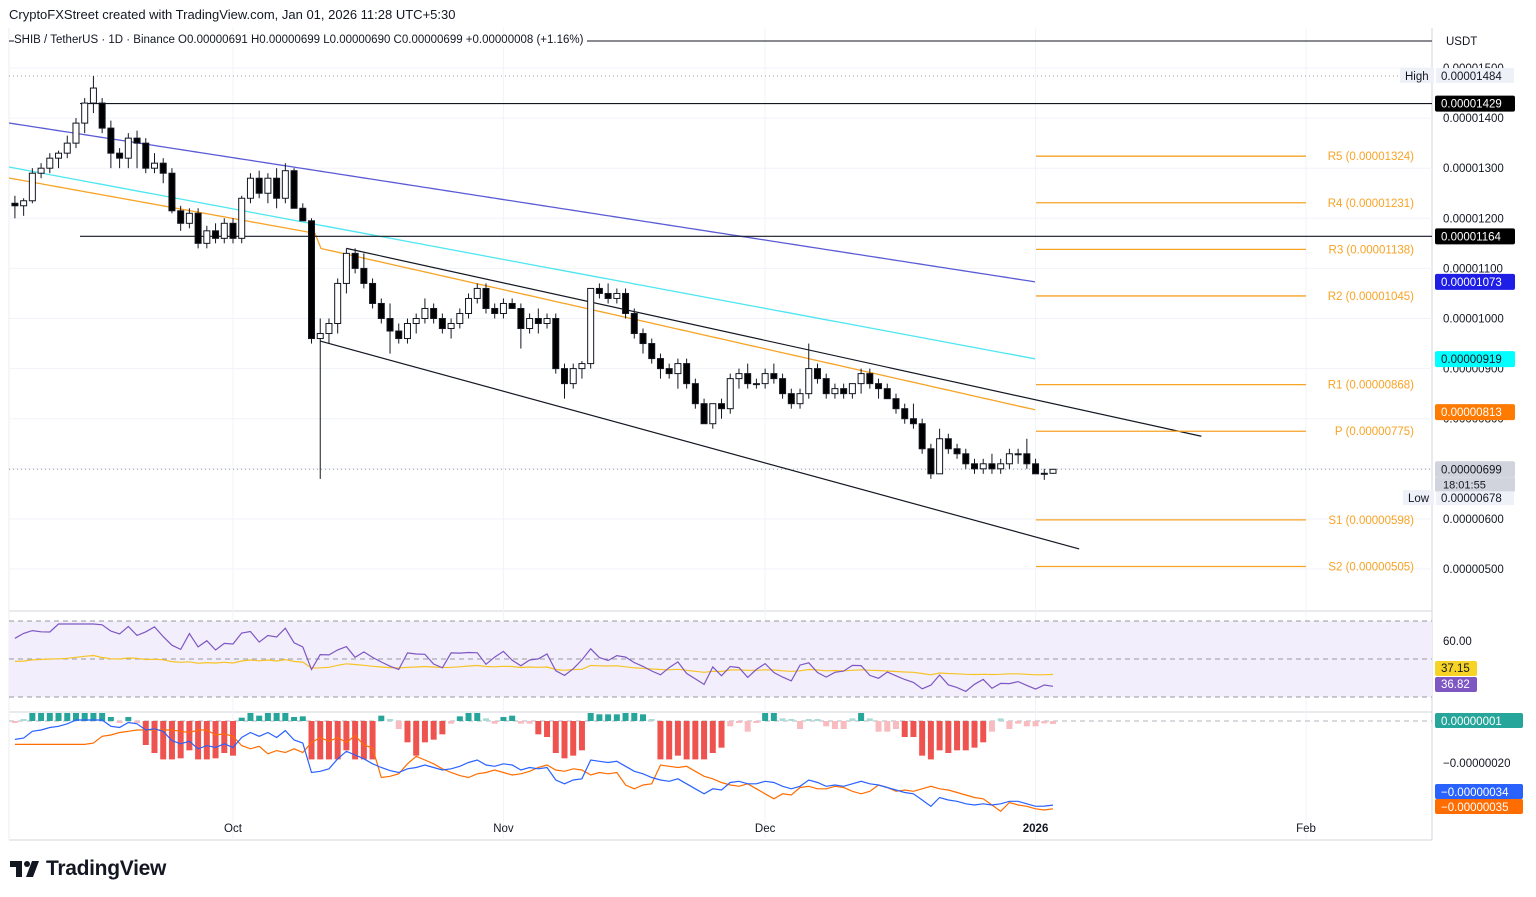 The image size is (1536, 897). I want to click on rsi-pane: 60.00 37.15 36.82, so click(743, 659).